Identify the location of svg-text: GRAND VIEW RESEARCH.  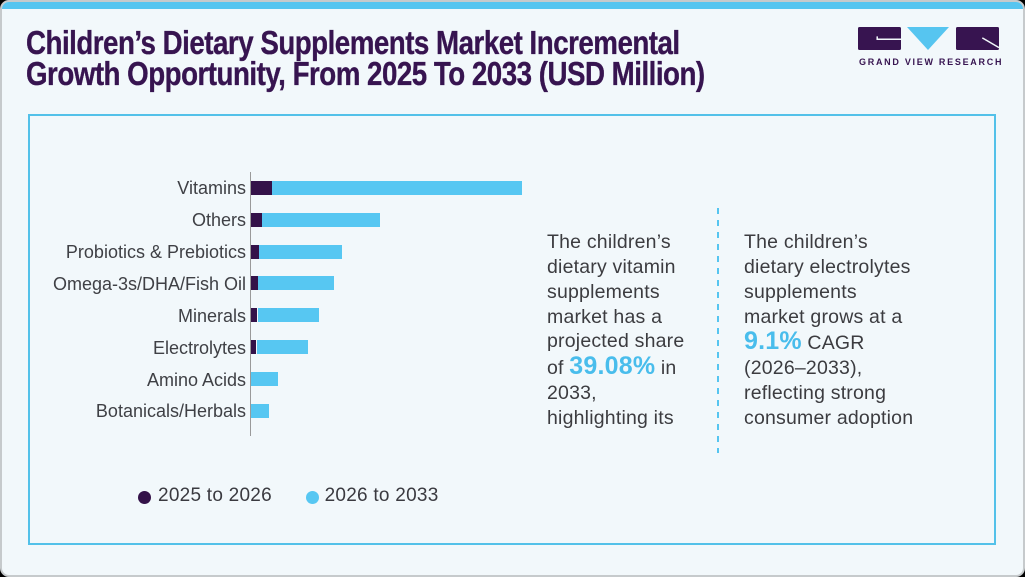
(931, 62).